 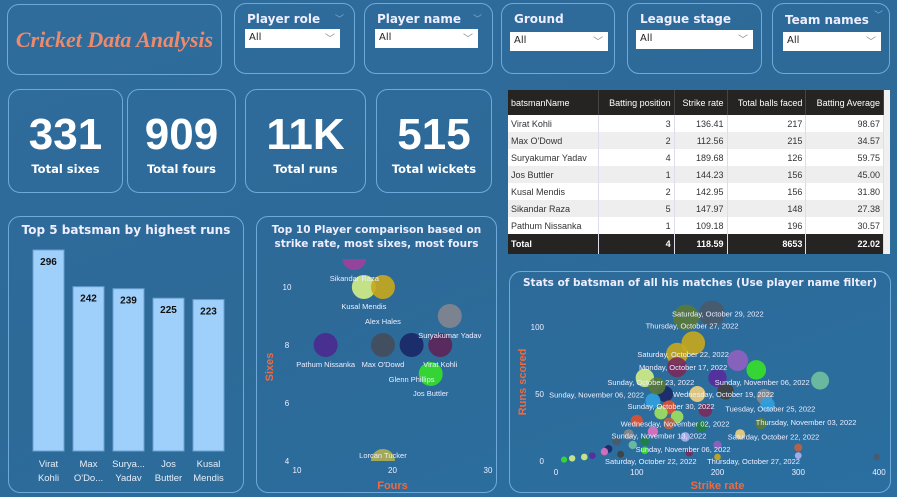 What do you see at coordinates (832, 41) in the screenshot?
I see `team-names-dropdown: All ﹀` at bounding box center [832, 41].